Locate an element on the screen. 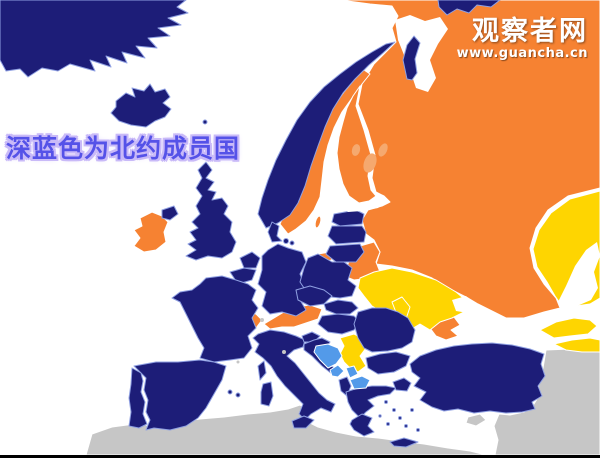 This screenshot has width=600, height=458. aspirant-countries is located at coordinates (342, 366).